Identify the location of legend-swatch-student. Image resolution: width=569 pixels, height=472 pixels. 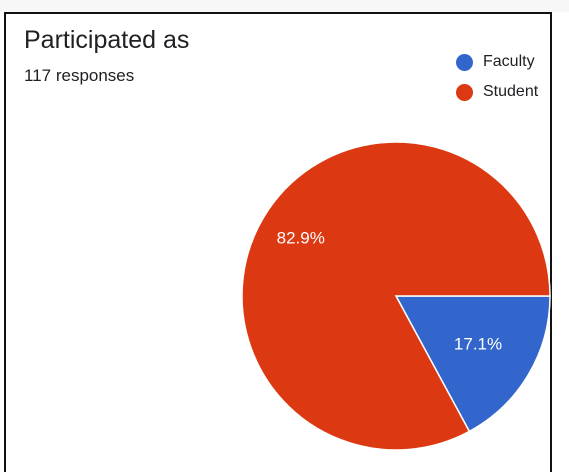
(464, 92).